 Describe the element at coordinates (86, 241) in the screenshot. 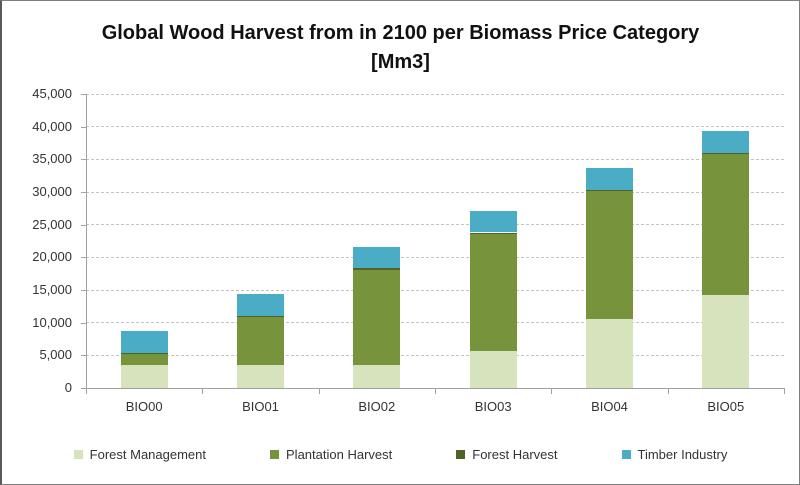

I see `y-axis-line` at that location.